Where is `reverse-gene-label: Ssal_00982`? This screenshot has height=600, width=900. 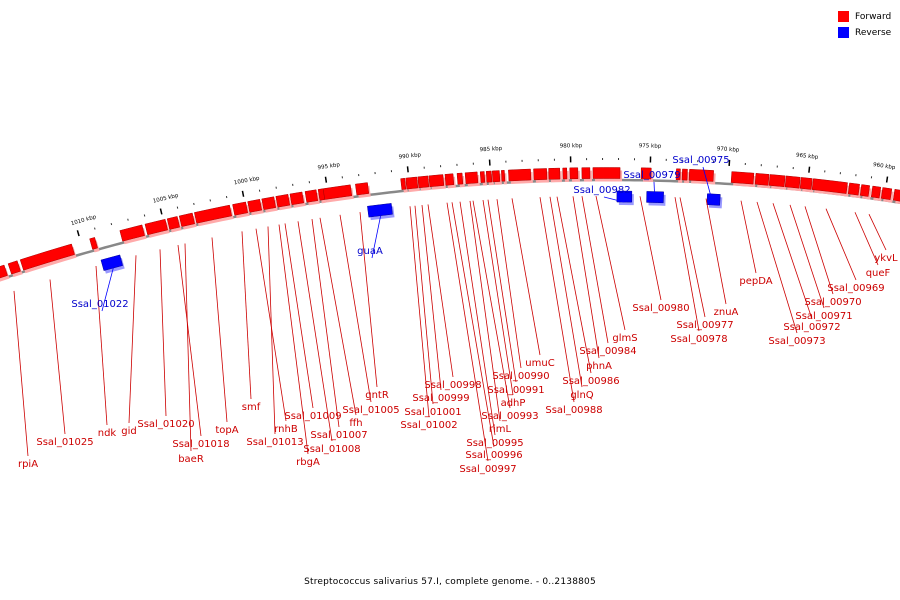
reverse-gene-label: Ssal_00982 is located at coordinates (601, 190).